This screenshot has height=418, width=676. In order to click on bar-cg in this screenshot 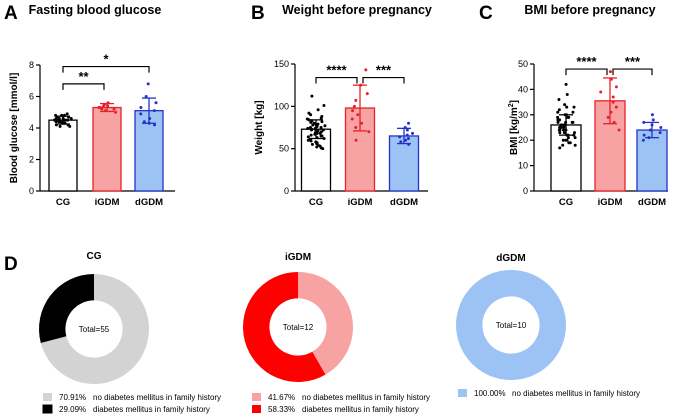, I will do `click(63, 155)`.